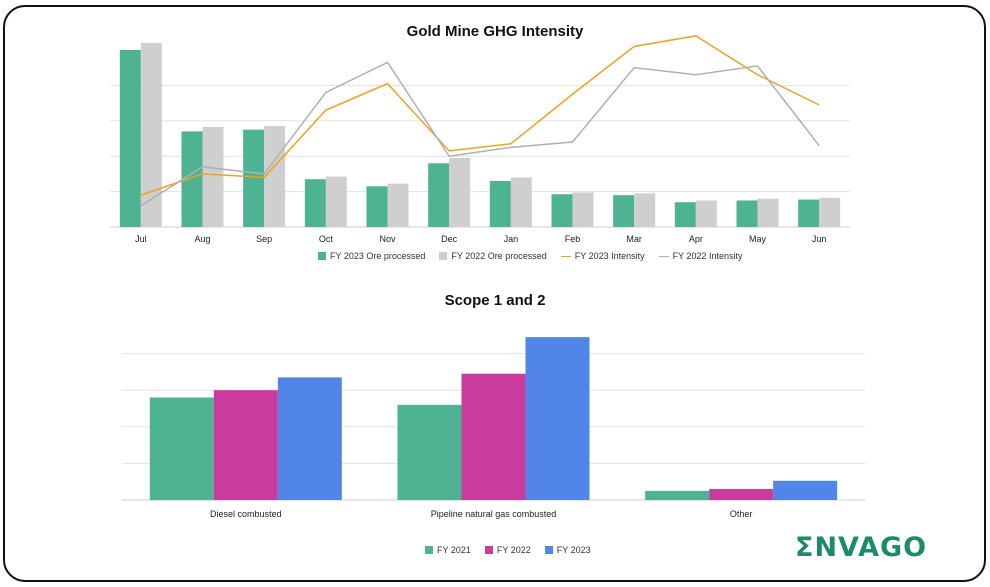  I want to click on legend-line-fy2022-intensity, so click(663, 256).